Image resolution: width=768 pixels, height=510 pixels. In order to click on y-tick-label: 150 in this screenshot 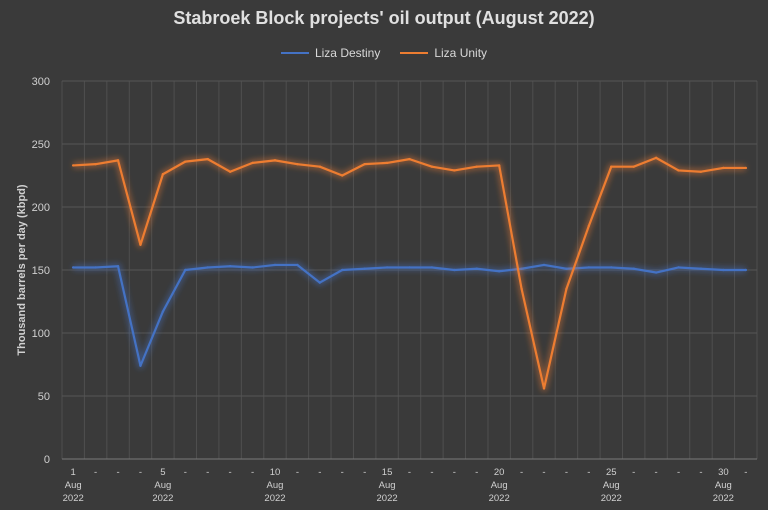, I will do `click(41, 271)`.